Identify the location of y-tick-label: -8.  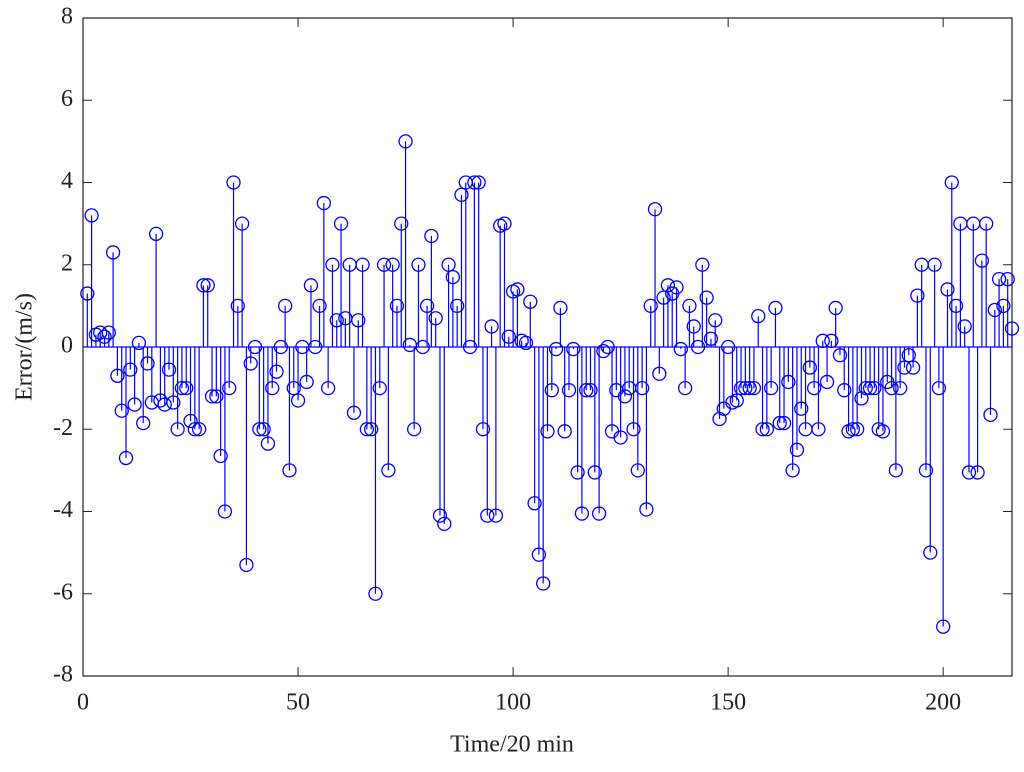
(63, 675).